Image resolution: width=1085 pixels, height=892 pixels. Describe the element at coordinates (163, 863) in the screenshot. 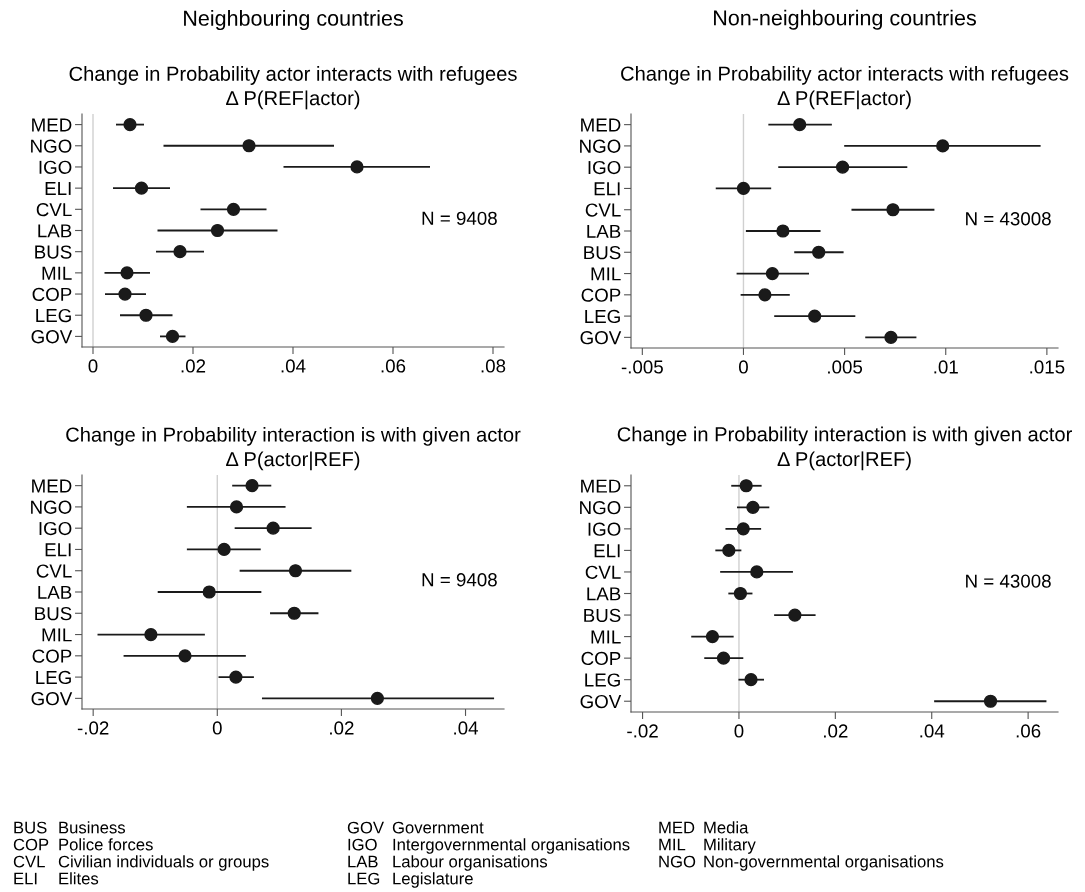

I see `text: Civilian individuals or groups` at that location.